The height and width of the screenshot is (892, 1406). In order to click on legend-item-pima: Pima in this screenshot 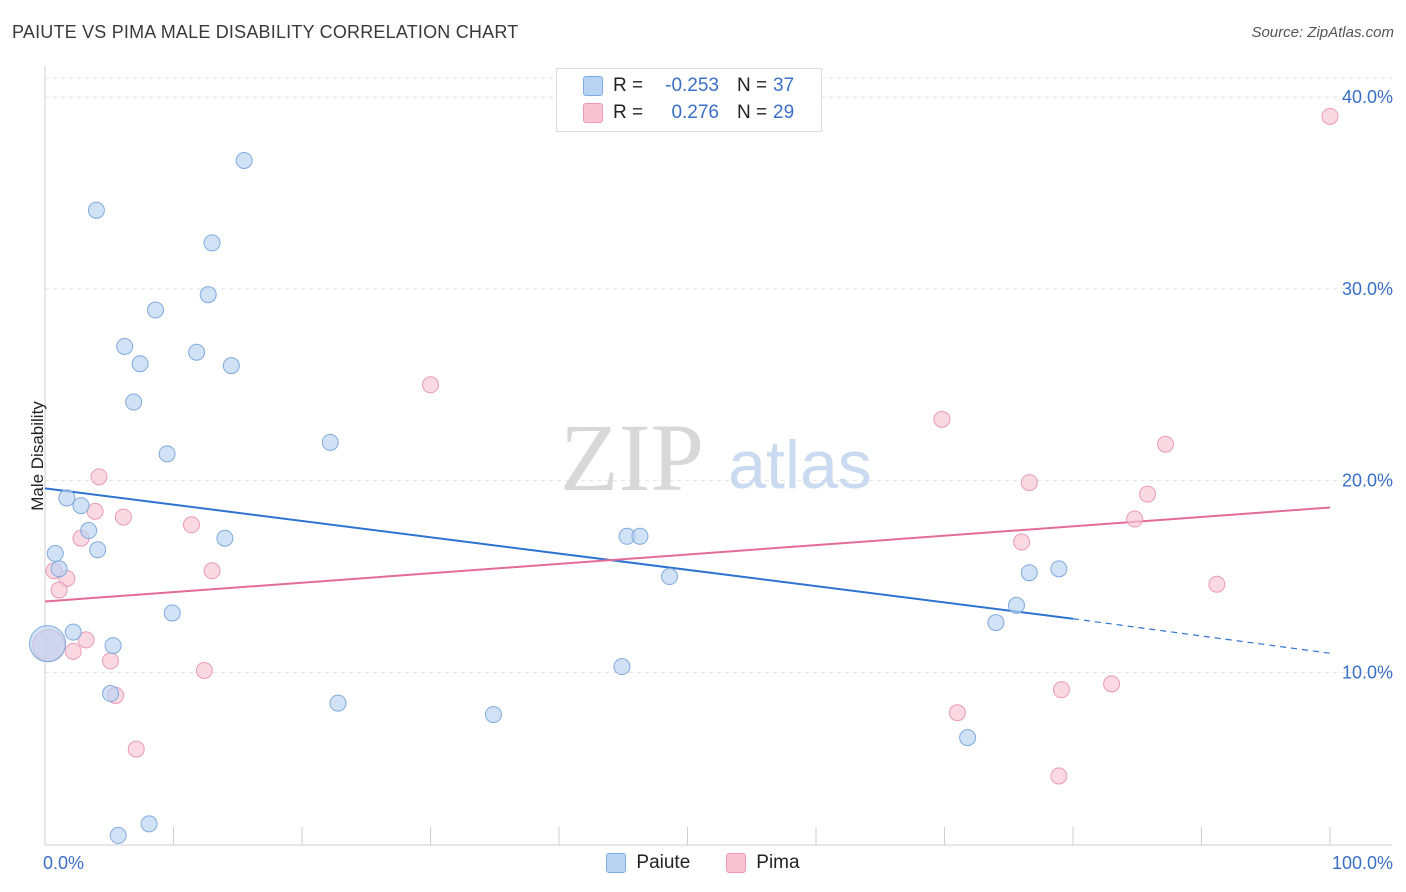, I will do `click(763, 863)`.